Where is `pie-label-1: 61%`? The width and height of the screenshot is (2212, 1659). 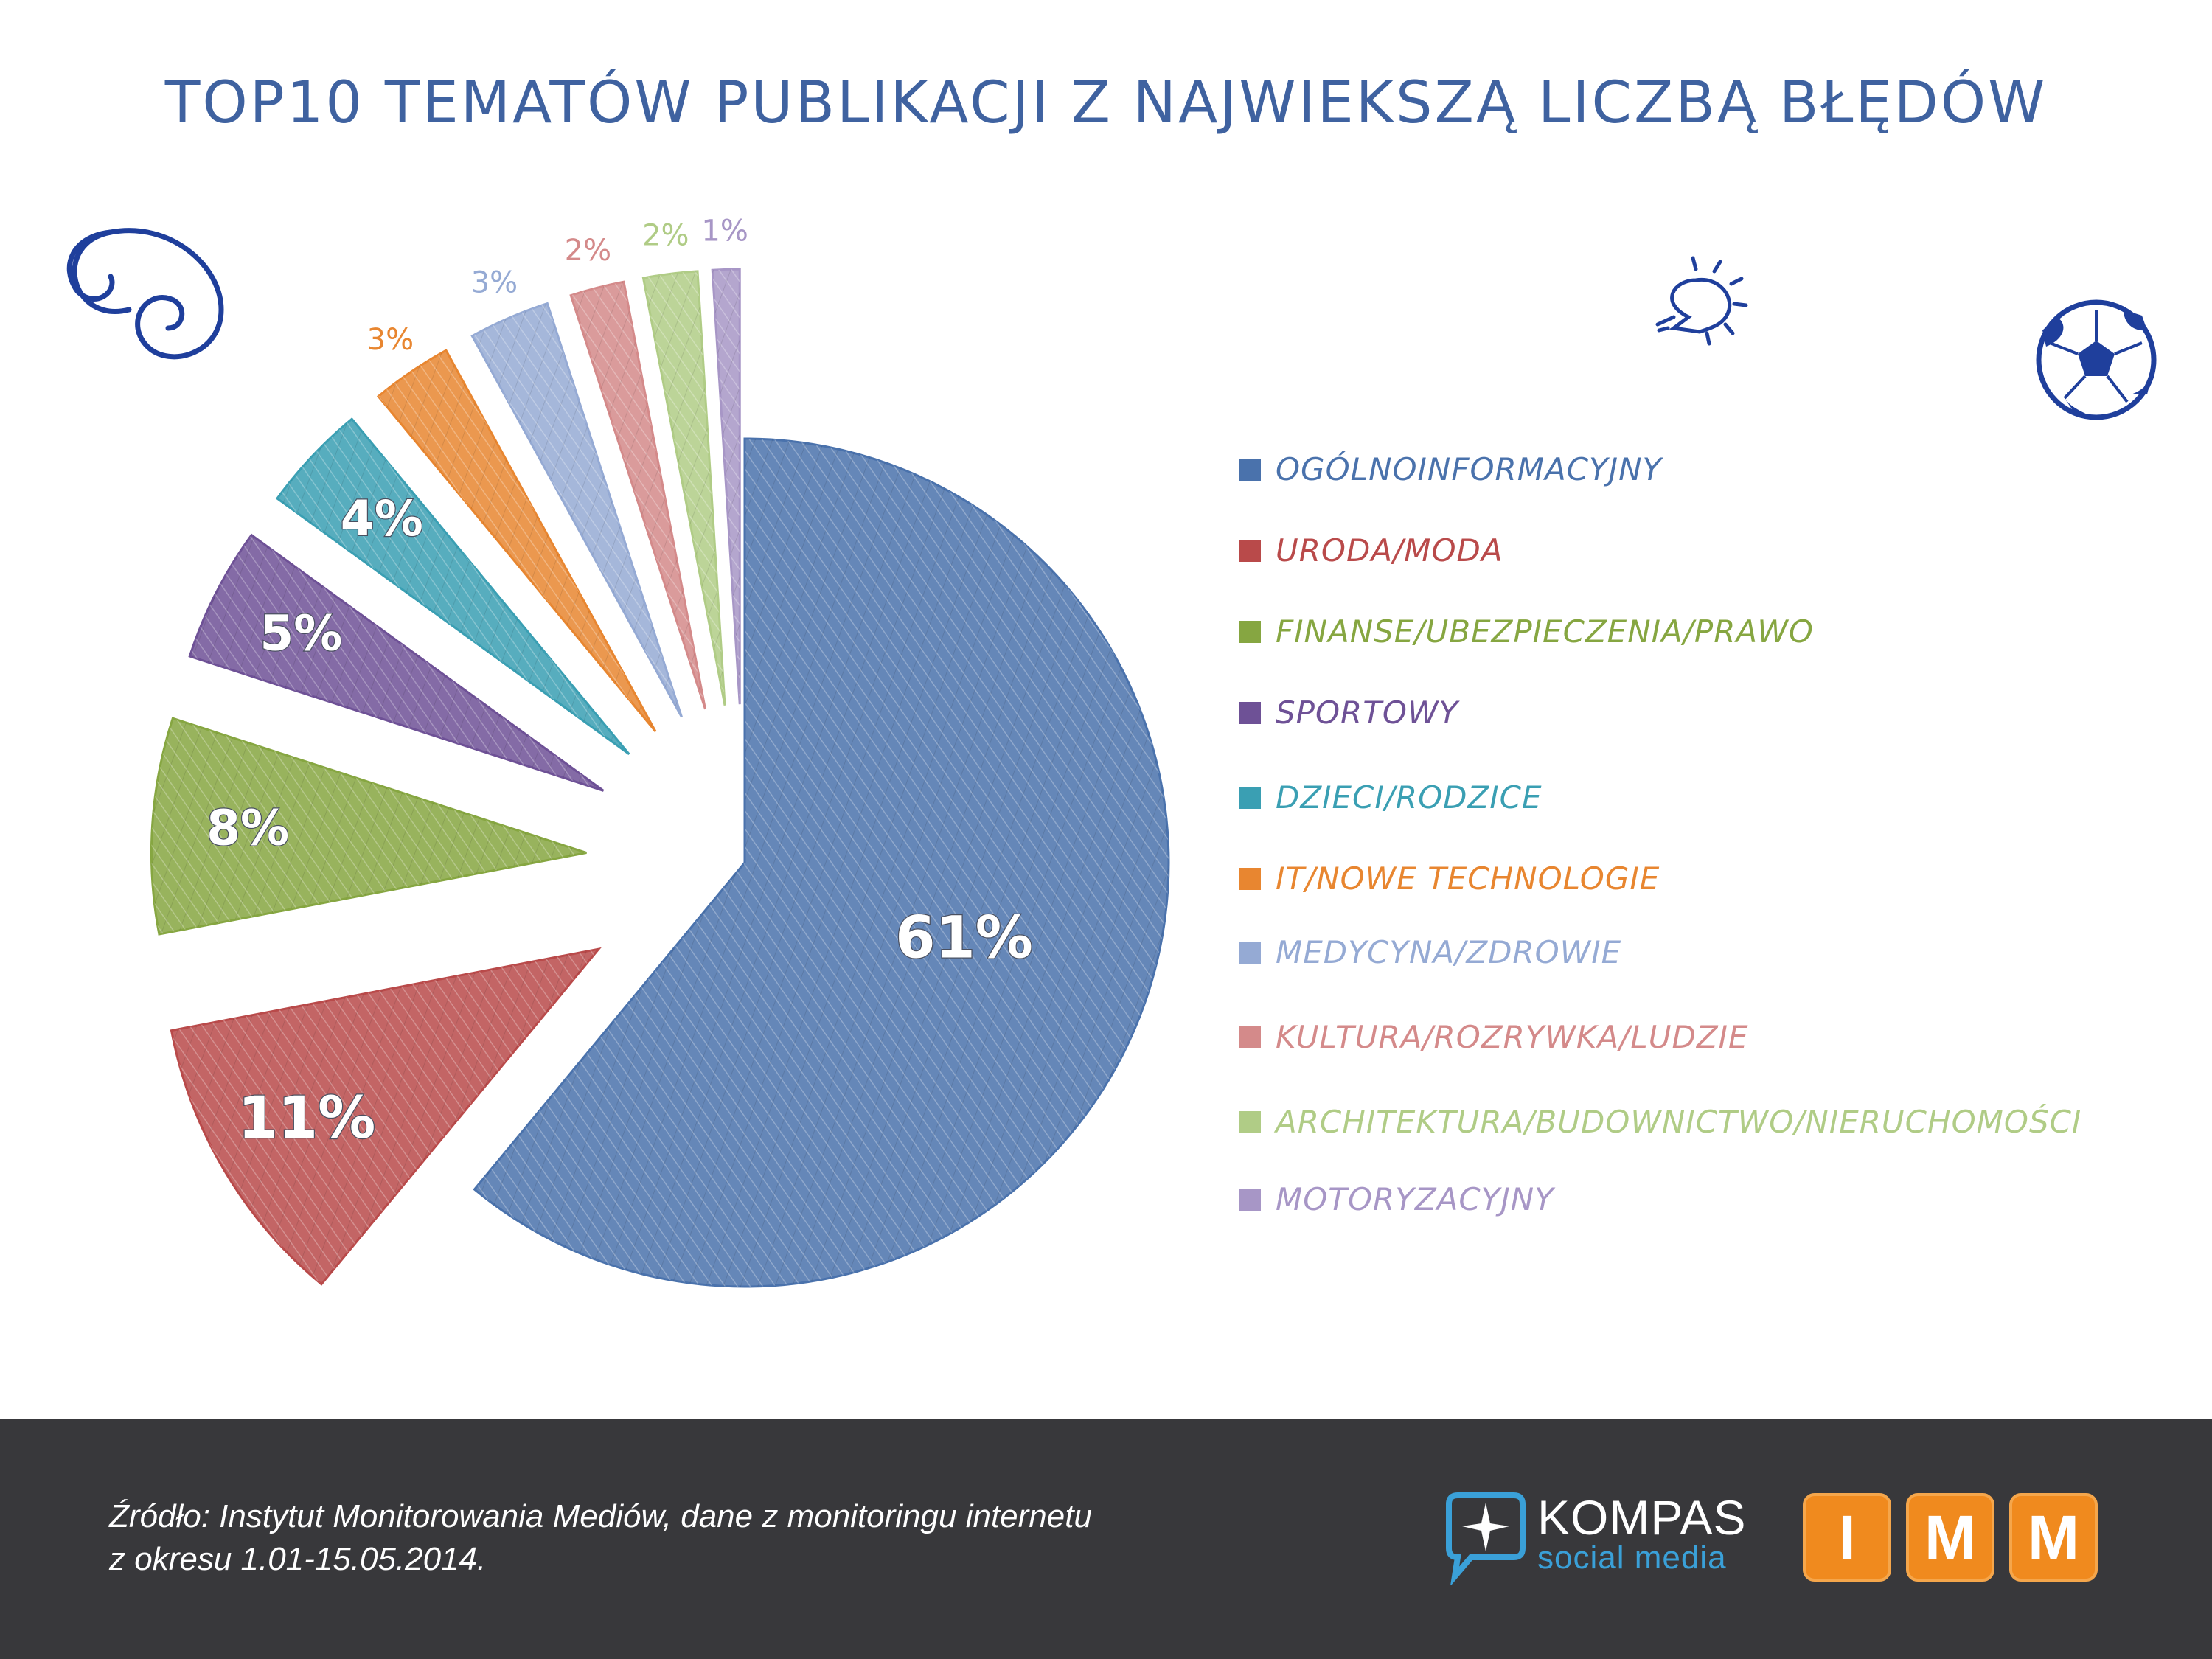
pie-label-1: 61% is located at coordinates (964, 938).